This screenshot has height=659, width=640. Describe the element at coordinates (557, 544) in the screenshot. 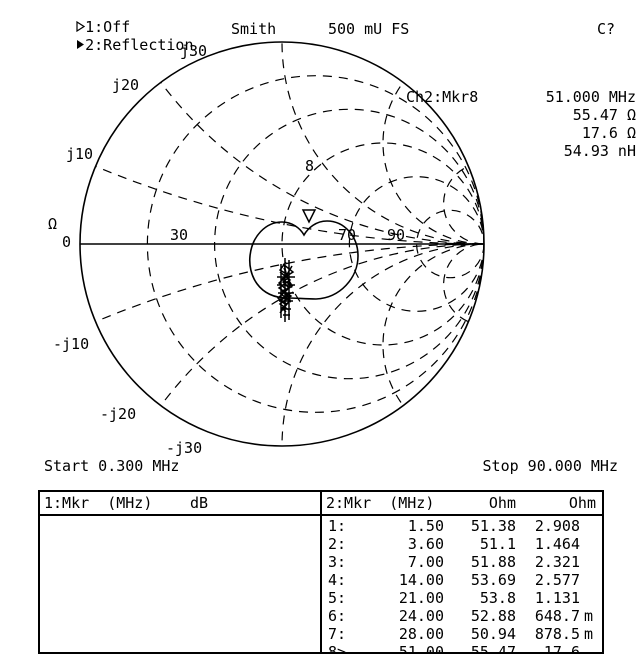

I see `marker-row-ohm2: 1.464` at that location.